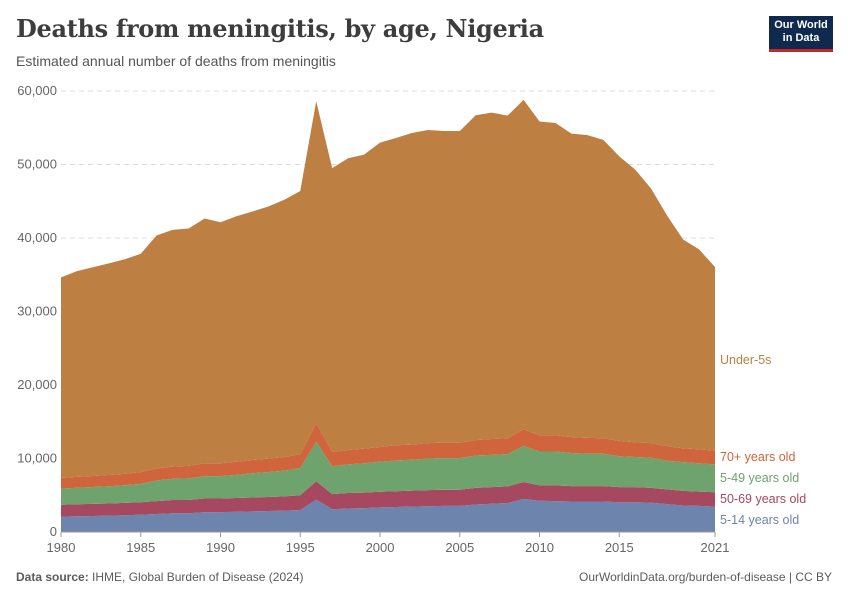  Describe the element at coordinates (37, 384) in the screenshot. I see `y-tick-label: 20,000` at that location.